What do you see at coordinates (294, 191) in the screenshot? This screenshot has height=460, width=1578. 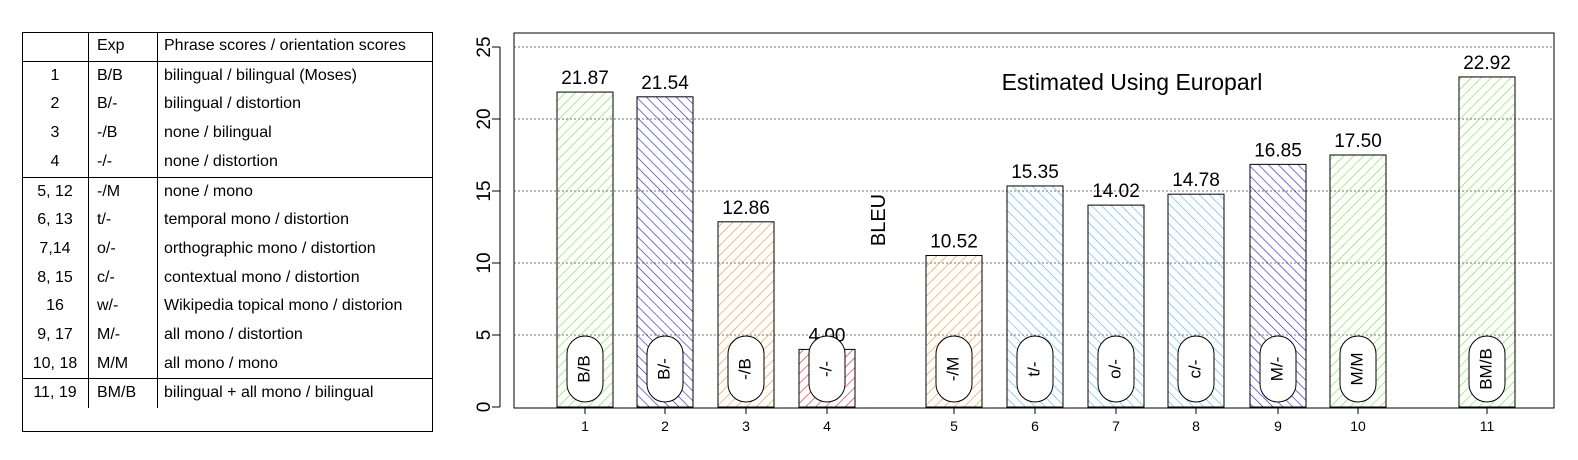 I see `table-cell-description: none / mono` at bounding box center [294, 191].